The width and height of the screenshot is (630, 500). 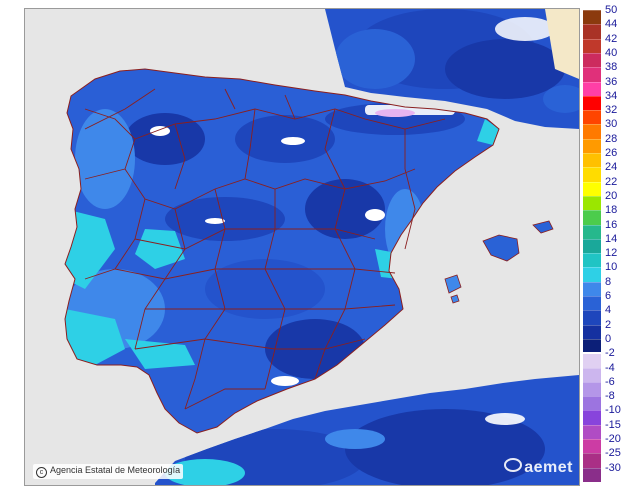 What do you see at coordinates (513, 465) in the screenshot?
I see `aemet-swoosh-icon` at bounding box center [513, 465].